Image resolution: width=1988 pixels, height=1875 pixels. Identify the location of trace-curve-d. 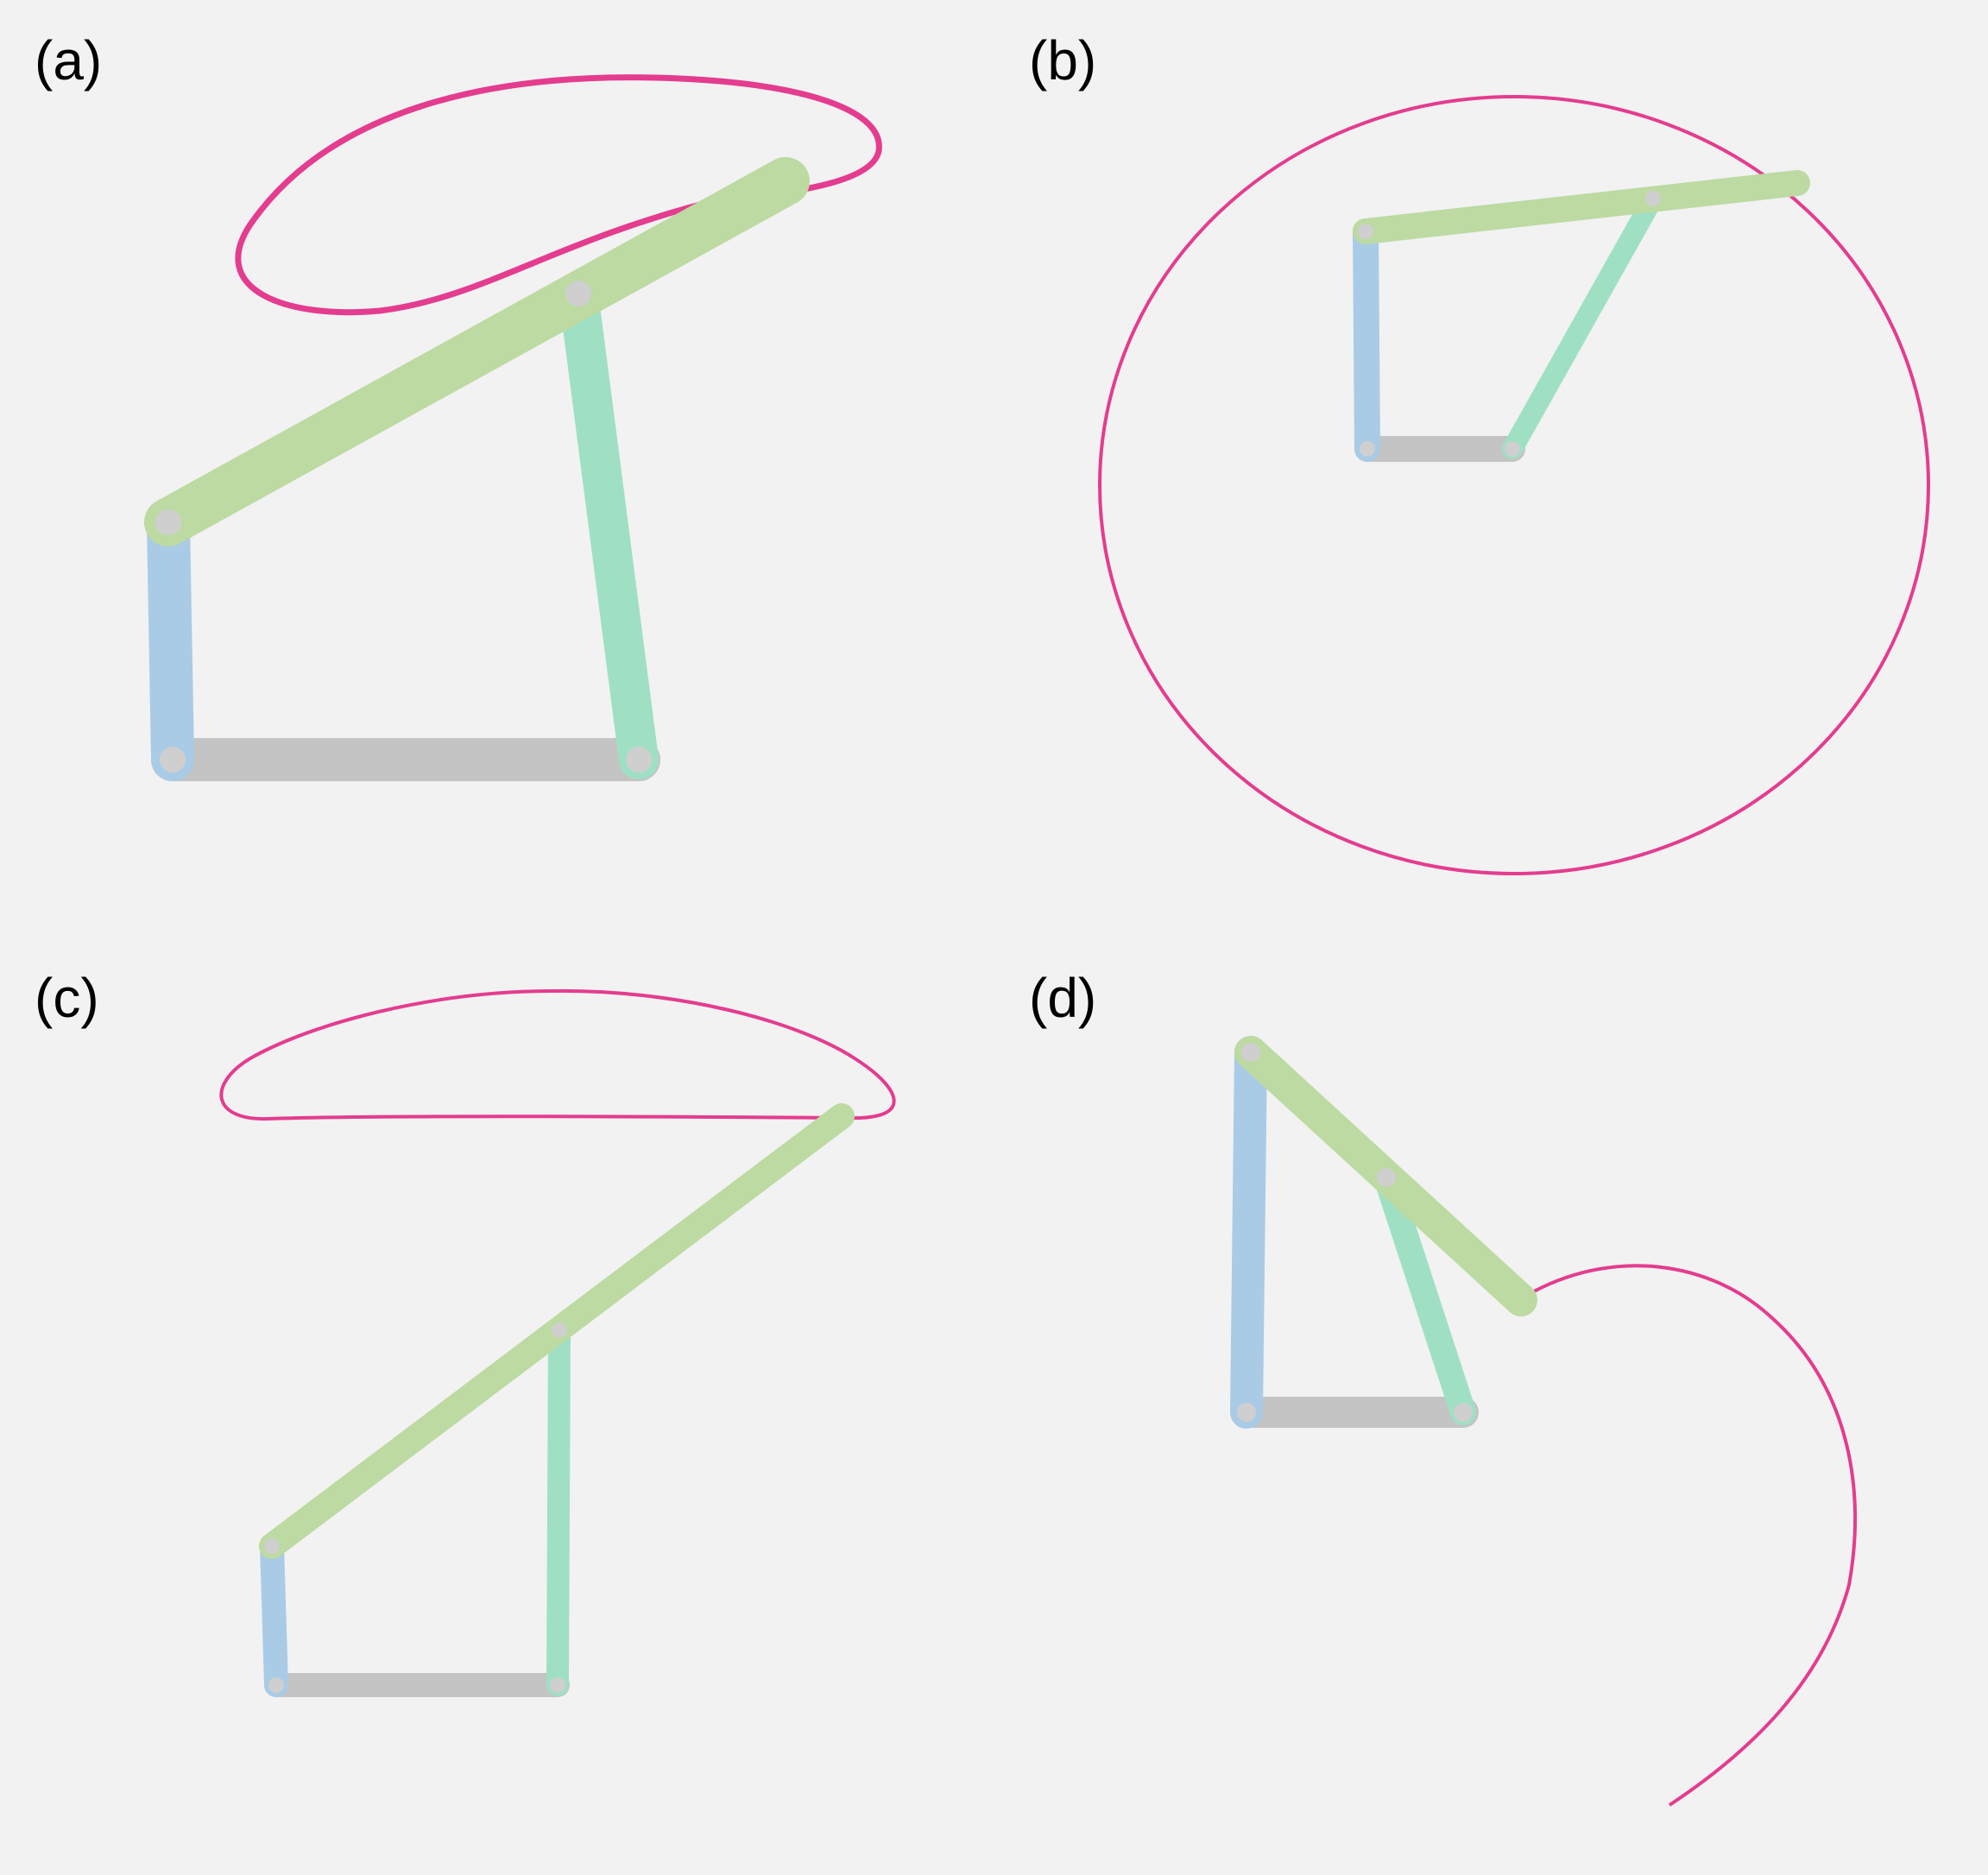
(1695, 1535).